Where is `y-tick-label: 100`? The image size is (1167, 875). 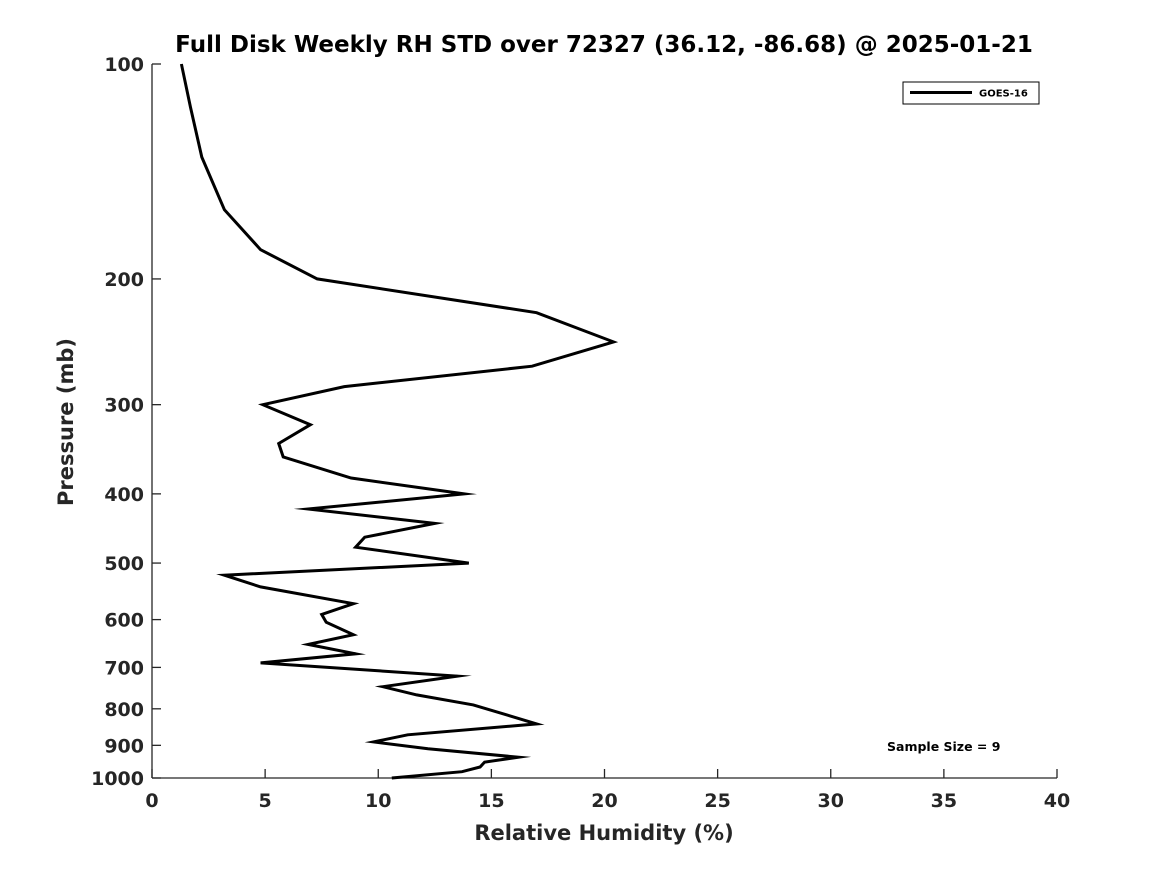 y-tick-label: 100 is located at coordinates (124, 65).